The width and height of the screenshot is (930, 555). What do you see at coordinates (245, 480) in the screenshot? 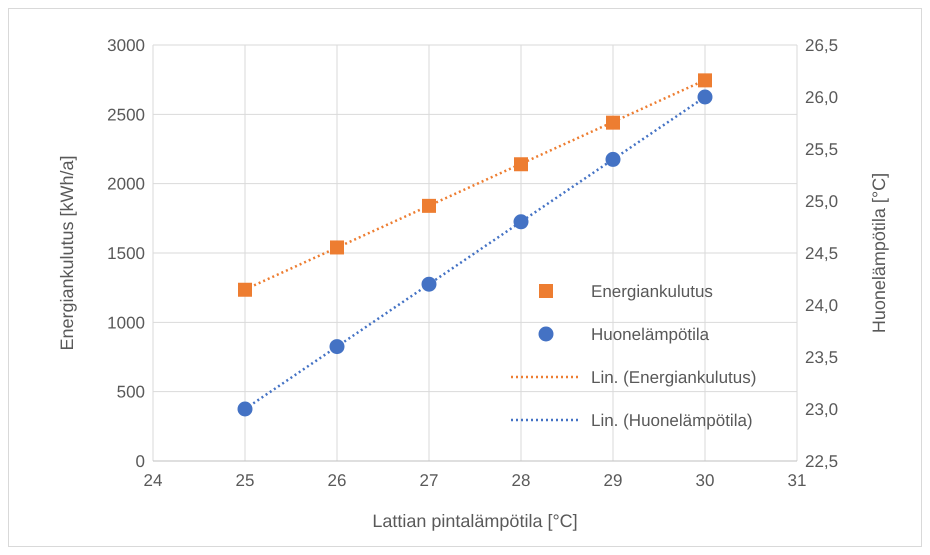
I see `x-tick-label: 25` at bounding box center [245, 480].